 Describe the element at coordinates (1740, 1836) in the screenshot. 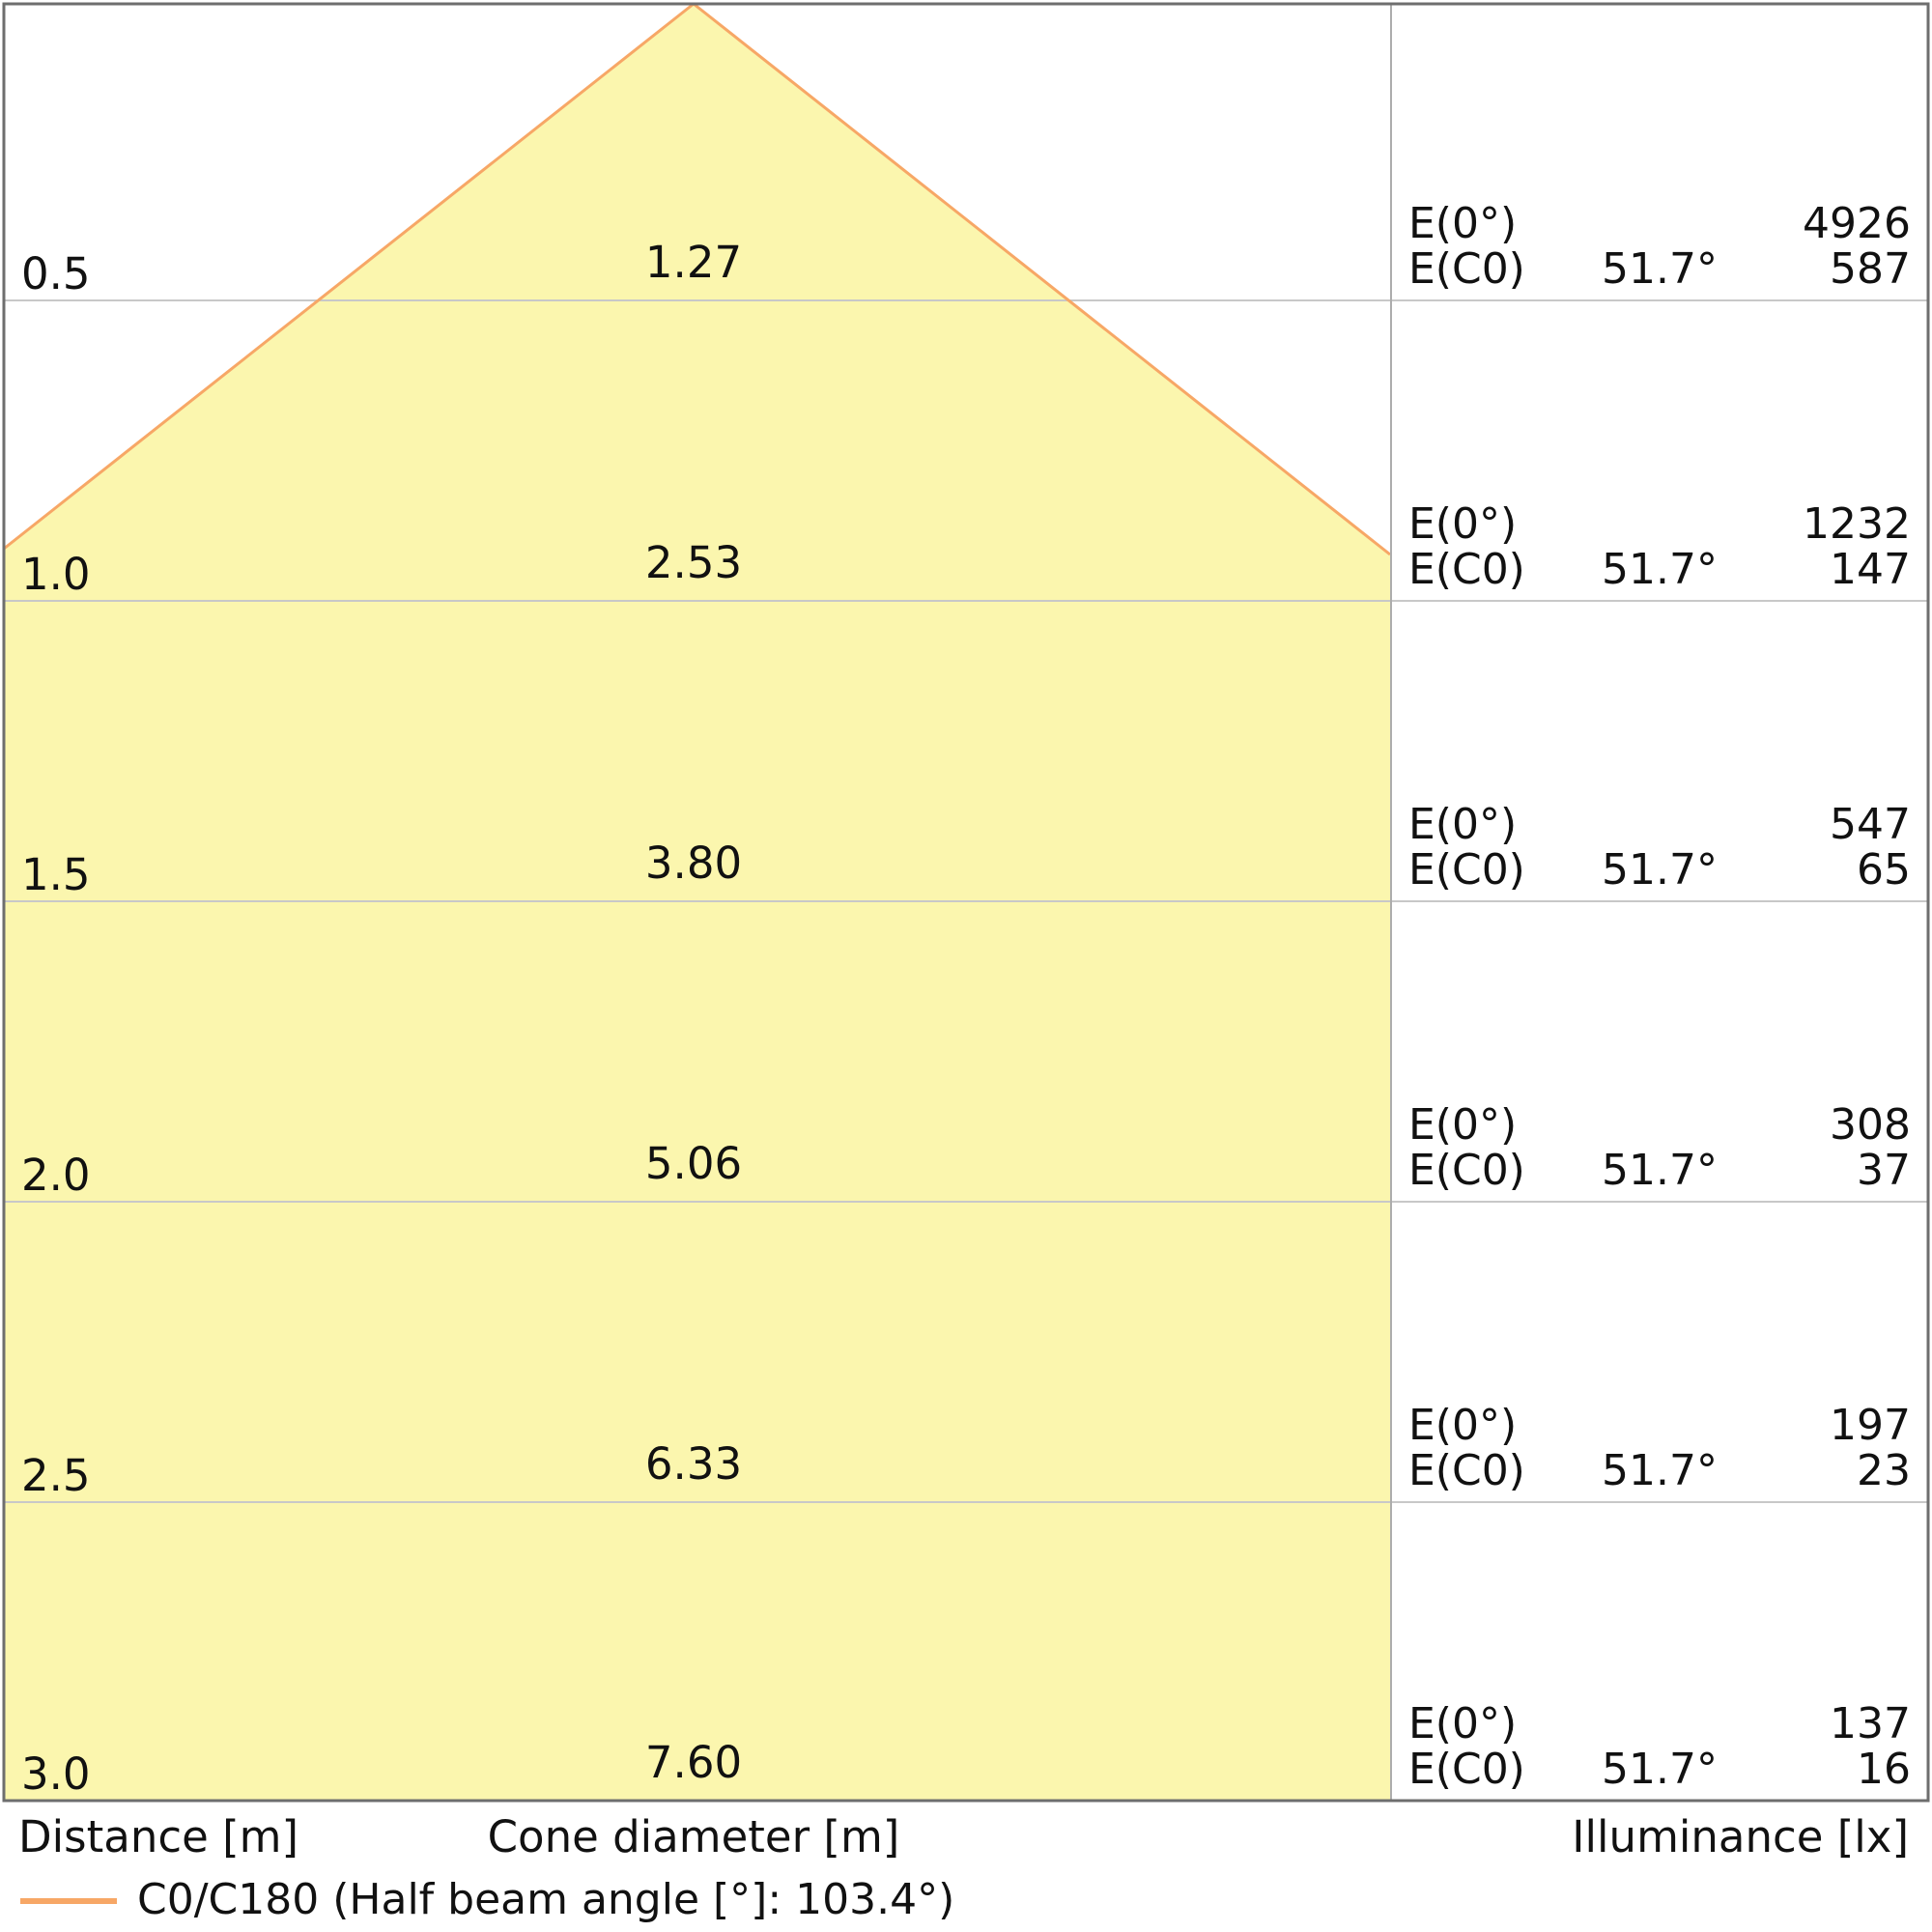

I see `illuminance-axis-label: Illuminance [lx]` at that location.